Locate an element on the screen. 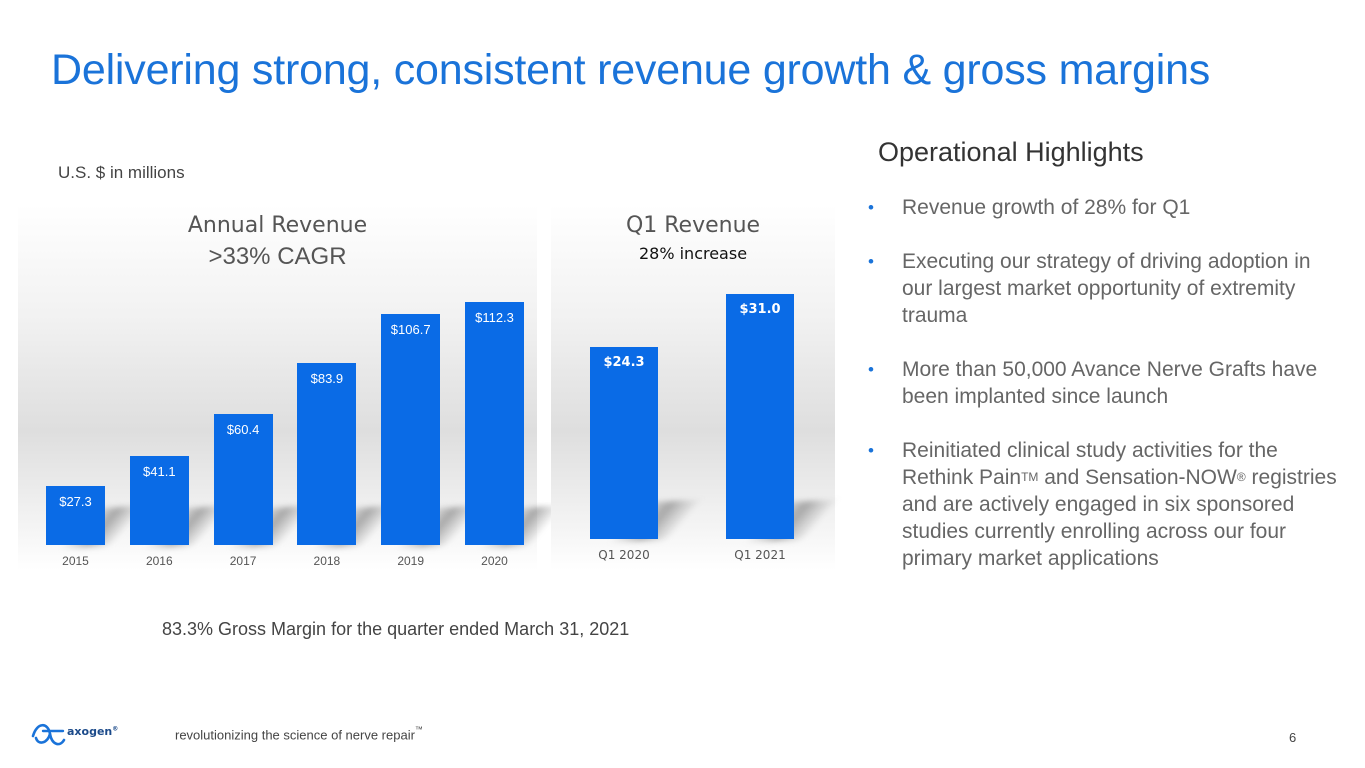 The width and height of the screenshot is (1365, 768). bar-2019 is located at coordinates (411, 429).